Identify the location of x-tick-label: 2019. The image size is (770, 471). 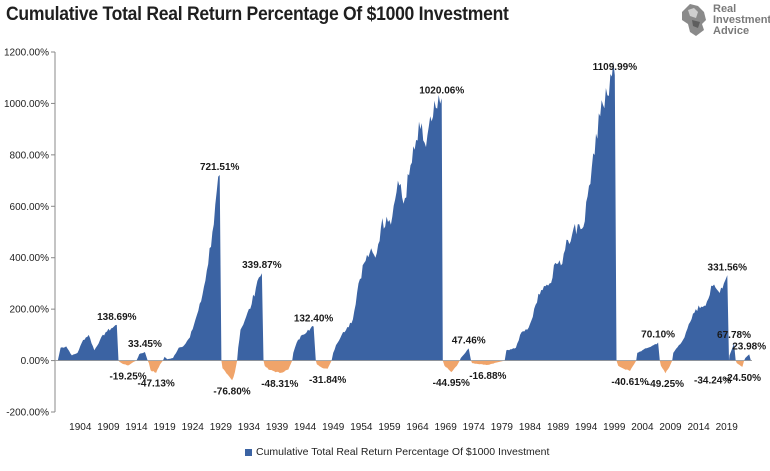
(727, 427).